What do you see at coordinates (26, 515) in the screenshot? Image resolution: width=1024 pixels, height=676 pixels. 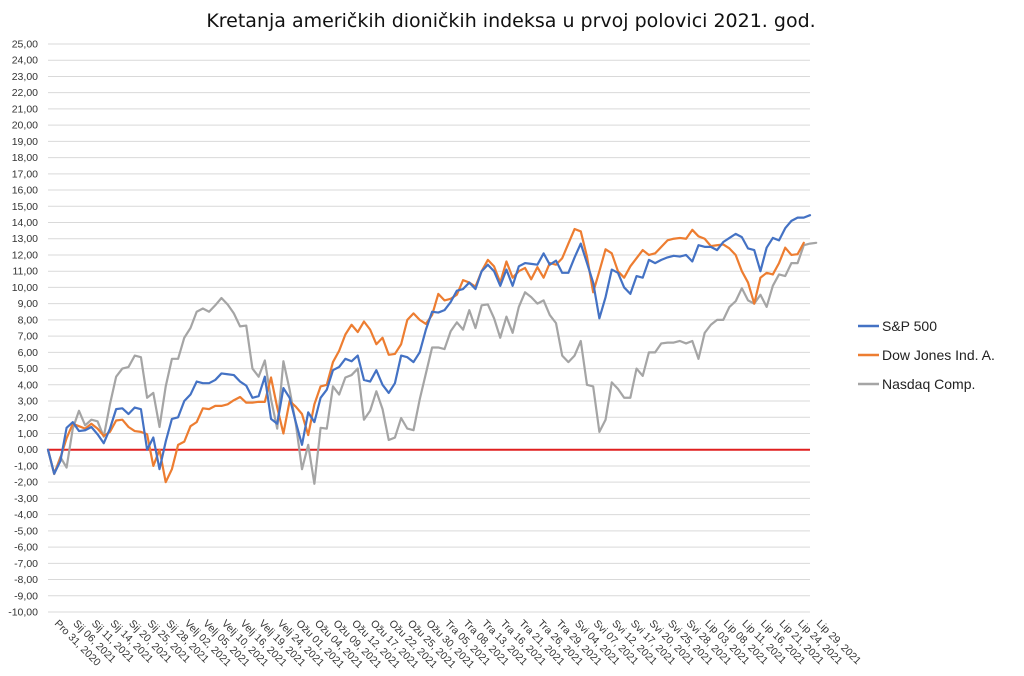 I see `y-tick-label: -4,00` at bounding box center [26, 515].